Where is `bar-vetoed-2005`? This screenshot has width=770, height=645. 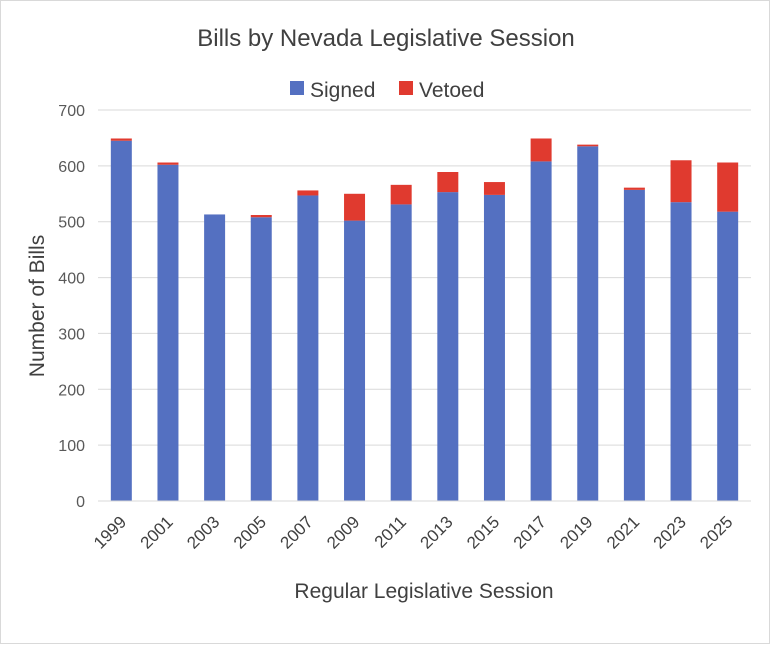 bar-vetoed-2005 is located at coordinates (261, 216).